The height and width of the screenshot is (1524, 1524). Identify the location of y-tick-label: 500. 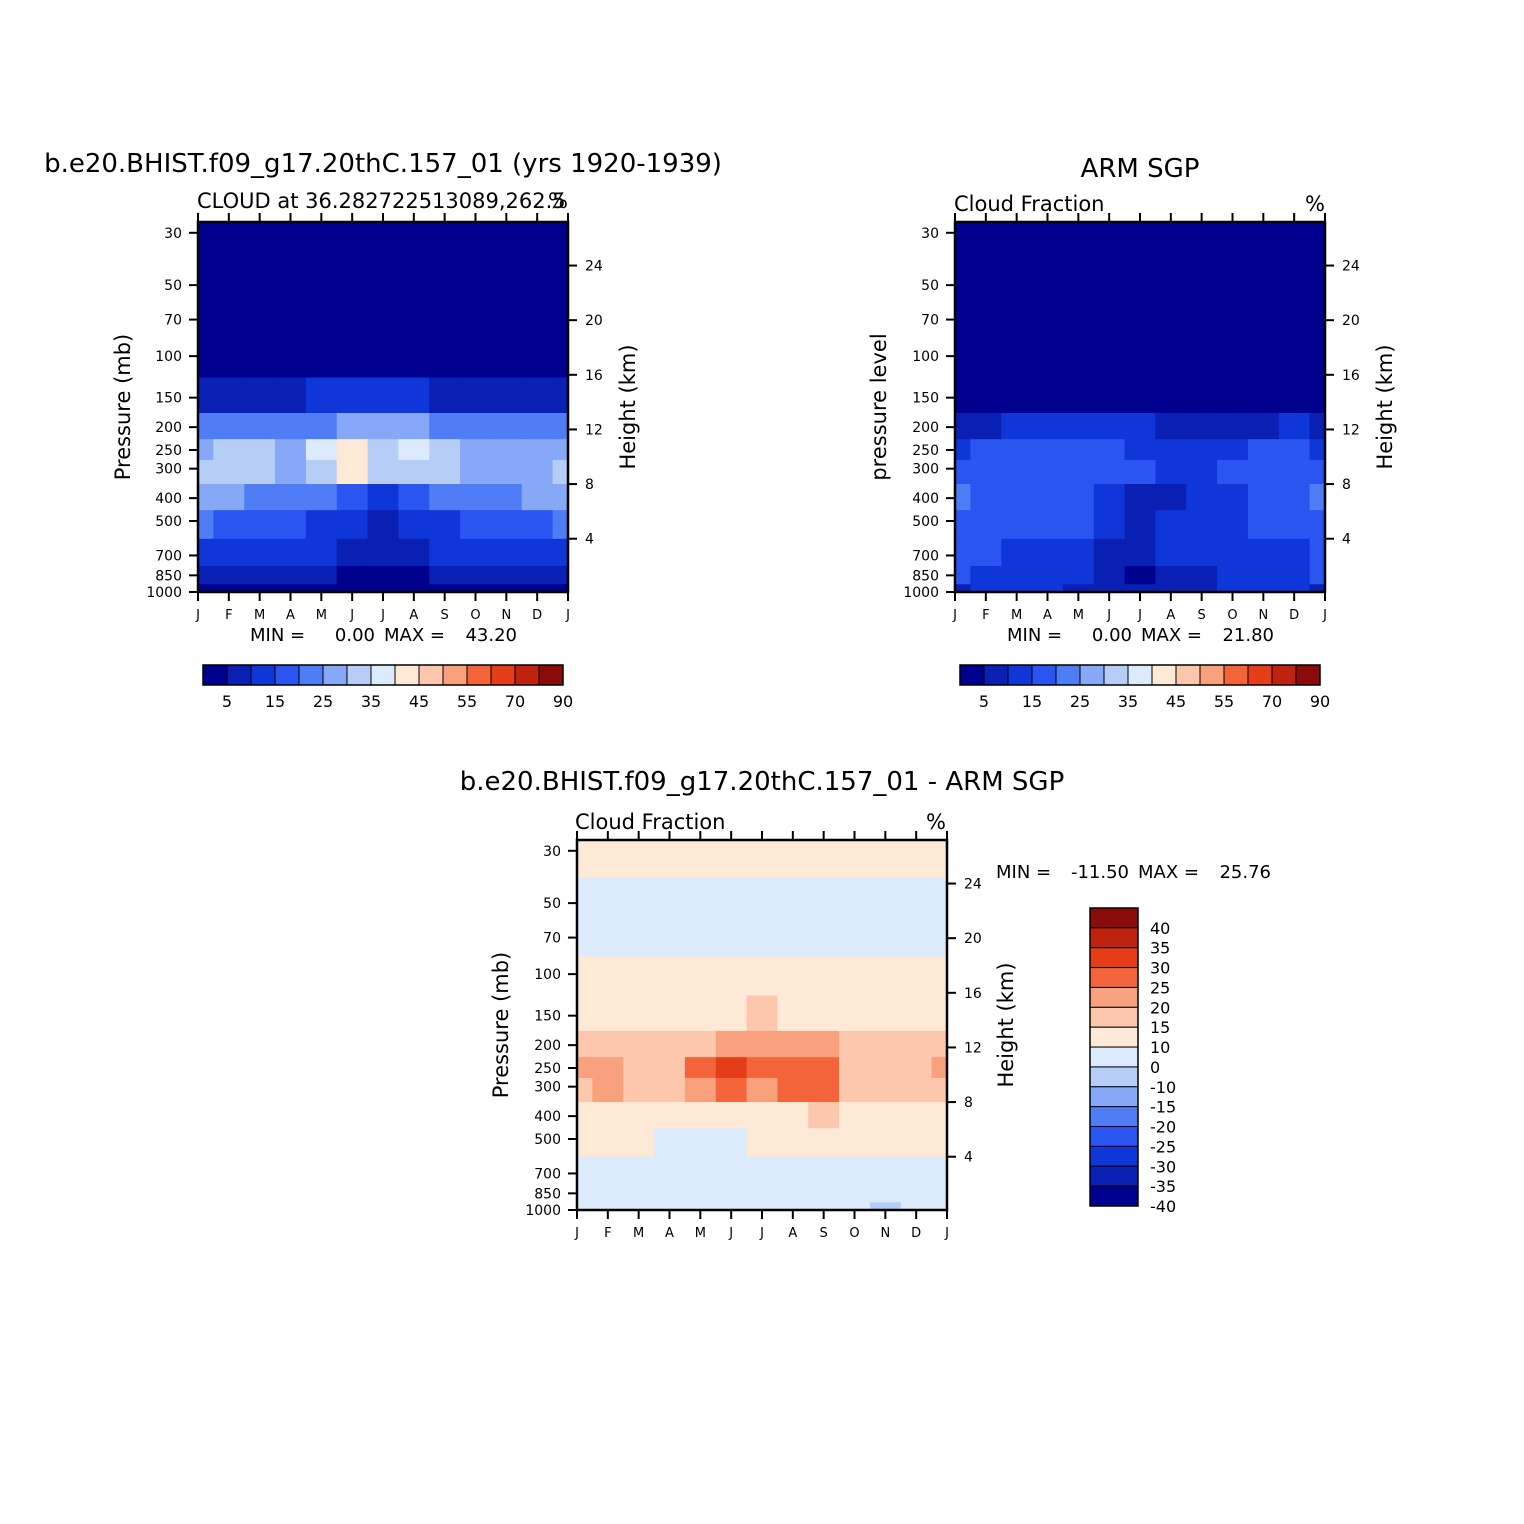
(547, 1140).